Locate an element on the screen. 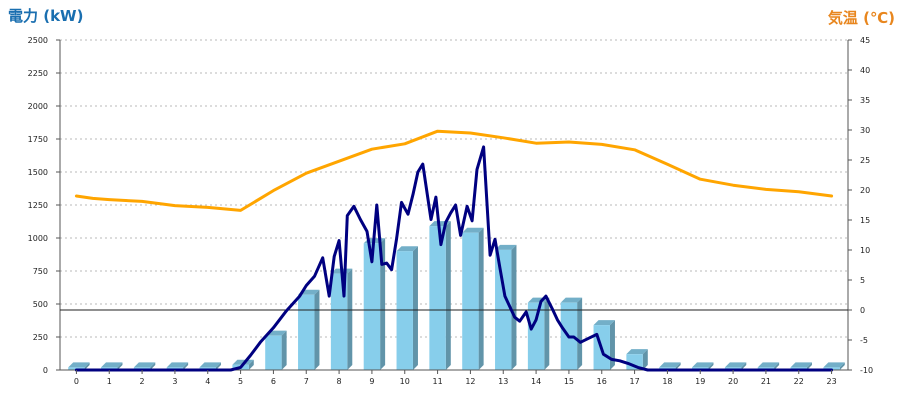  y-left-tick-label: 1750 is located at coordinates (38, 139).